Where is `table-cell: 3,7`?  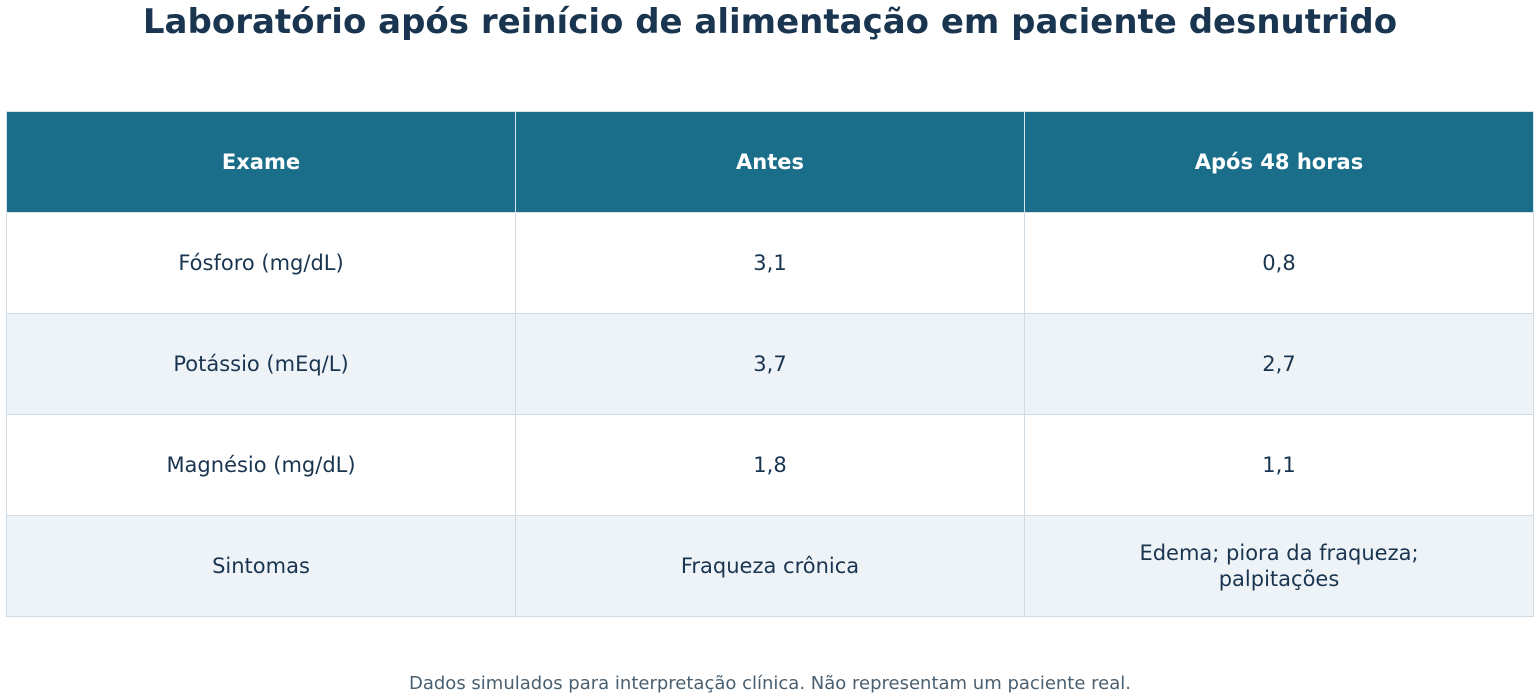 table-cell: 3,7 is located at coordinates (770, 364).